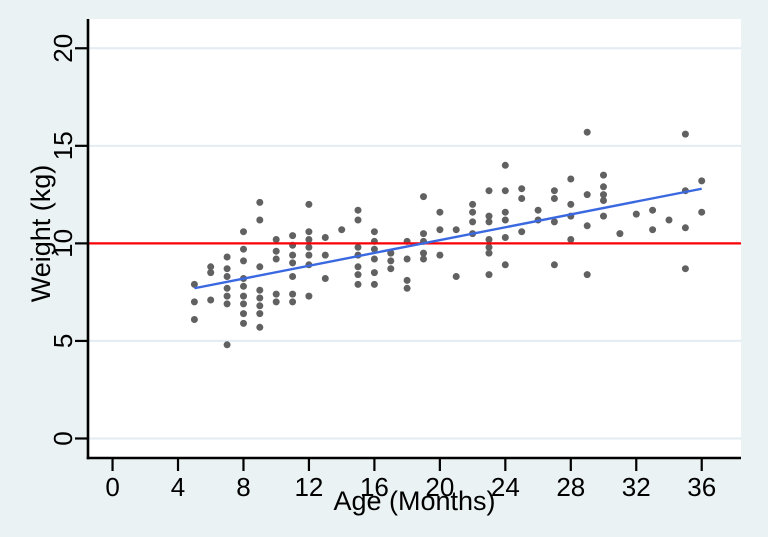 This screenshot has width=768, height=537. What do you see at coordinates (570, 487) in the screenshot?
I see `x-tick-label: 28` at bounding box center [570, 487].